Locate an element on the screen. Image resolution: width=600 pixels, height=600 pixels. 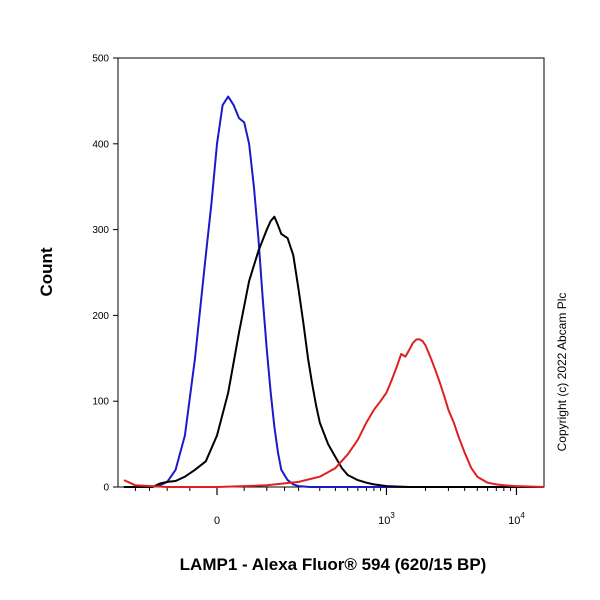
y-tick-label: 500 is located at coordinates (100, 59).